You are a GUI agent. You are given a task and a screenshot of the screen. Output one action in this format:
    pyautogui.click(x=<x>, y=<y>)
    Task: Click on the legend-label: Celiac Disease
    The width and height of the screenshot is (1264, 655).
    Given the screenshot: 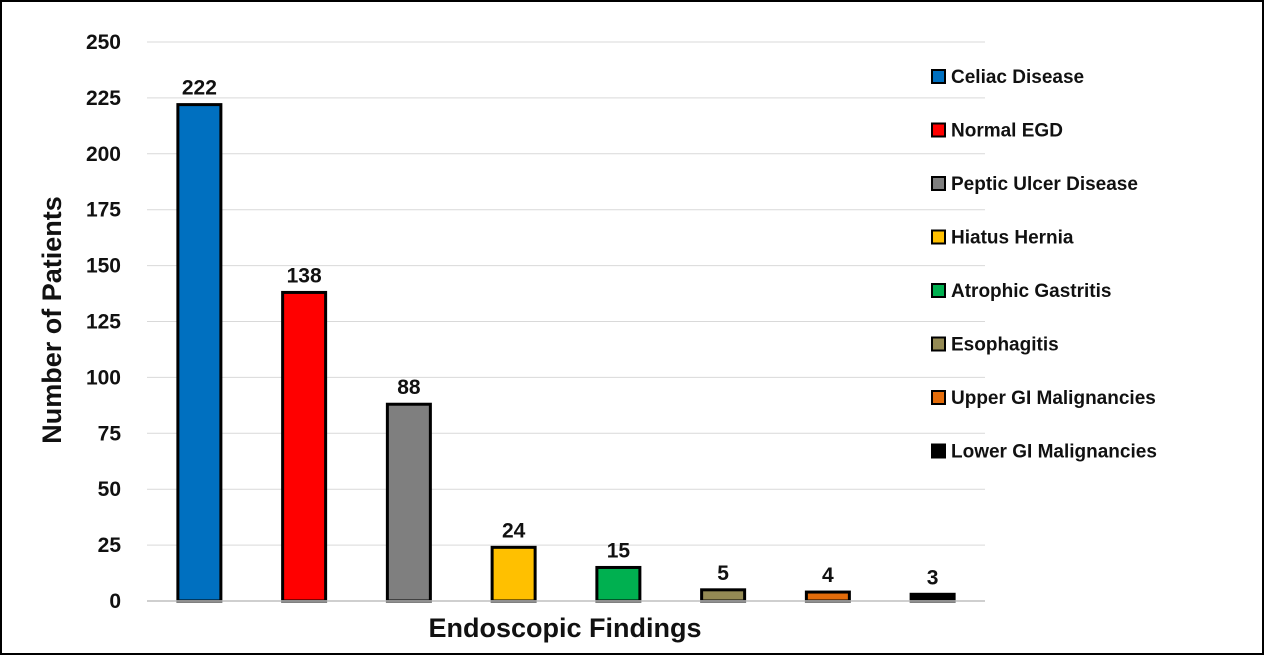 What is the action you would take?
    pyautogui.click(x=1017, y=77)
    